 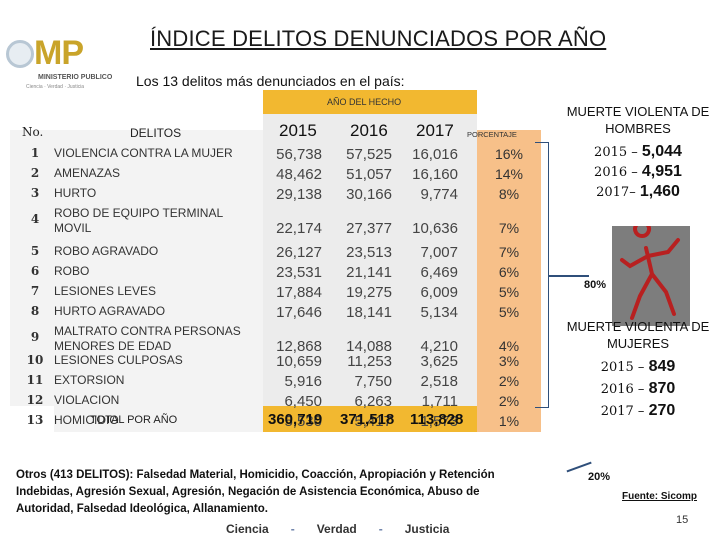 What do you see at coordinates (638, 191) in the screenshot?
I see `men-stat-2017: 2017– 1,460` at bounding box center [638, 191].